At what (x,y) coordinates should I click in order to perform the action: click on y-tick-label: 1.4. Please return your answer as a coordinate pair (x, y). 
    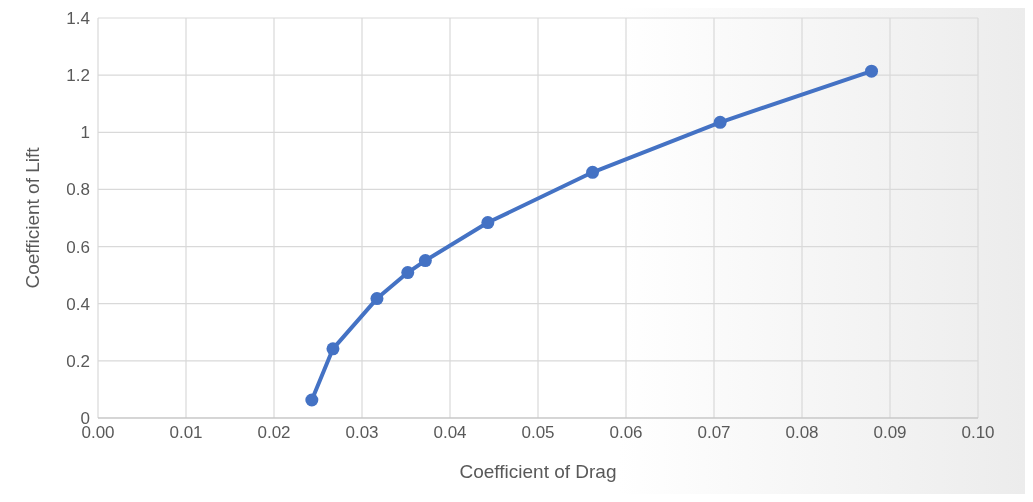
    Looking at the image, I should click on (78, 19).